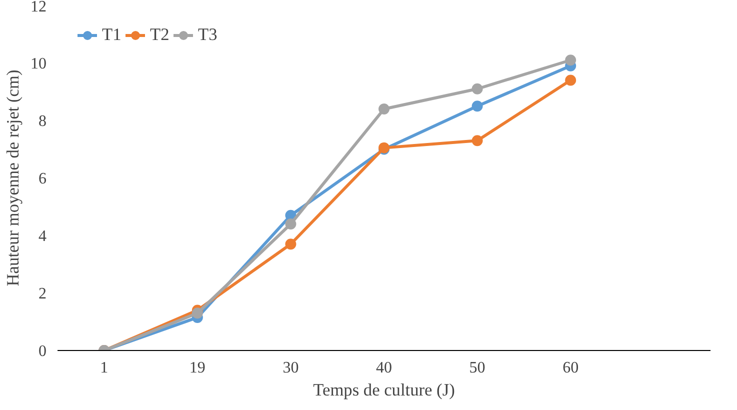  What do you see at coordinates (104, 368) in the screenshot?
I see `x-tick-label: 1` at bounding box center [104, 368].